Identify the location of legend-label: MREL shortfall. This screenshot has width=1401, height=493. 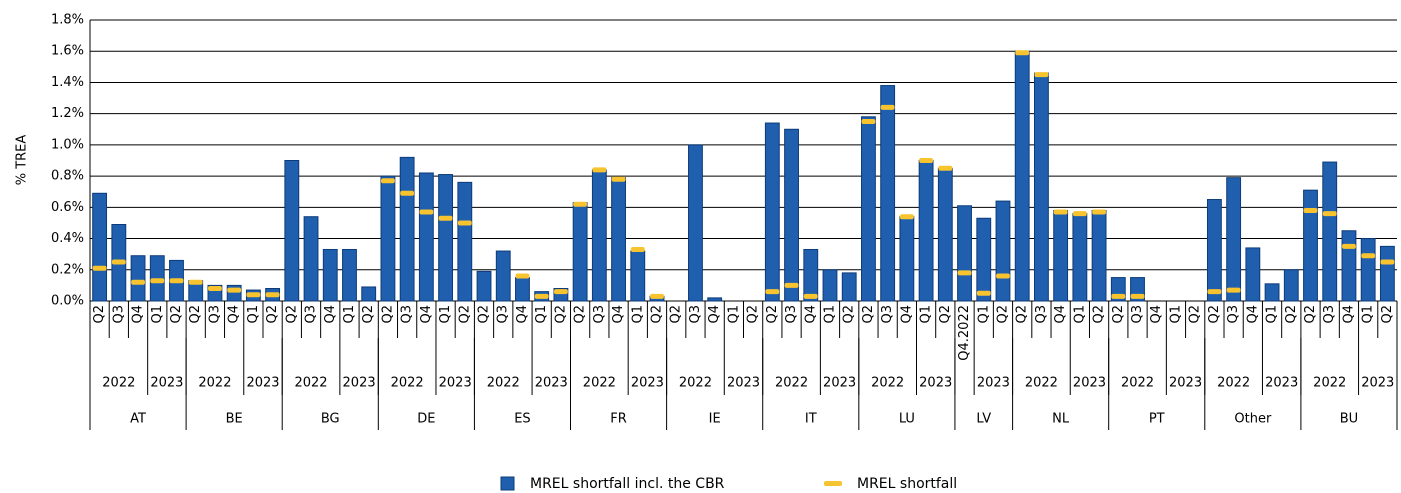
(907, 484).